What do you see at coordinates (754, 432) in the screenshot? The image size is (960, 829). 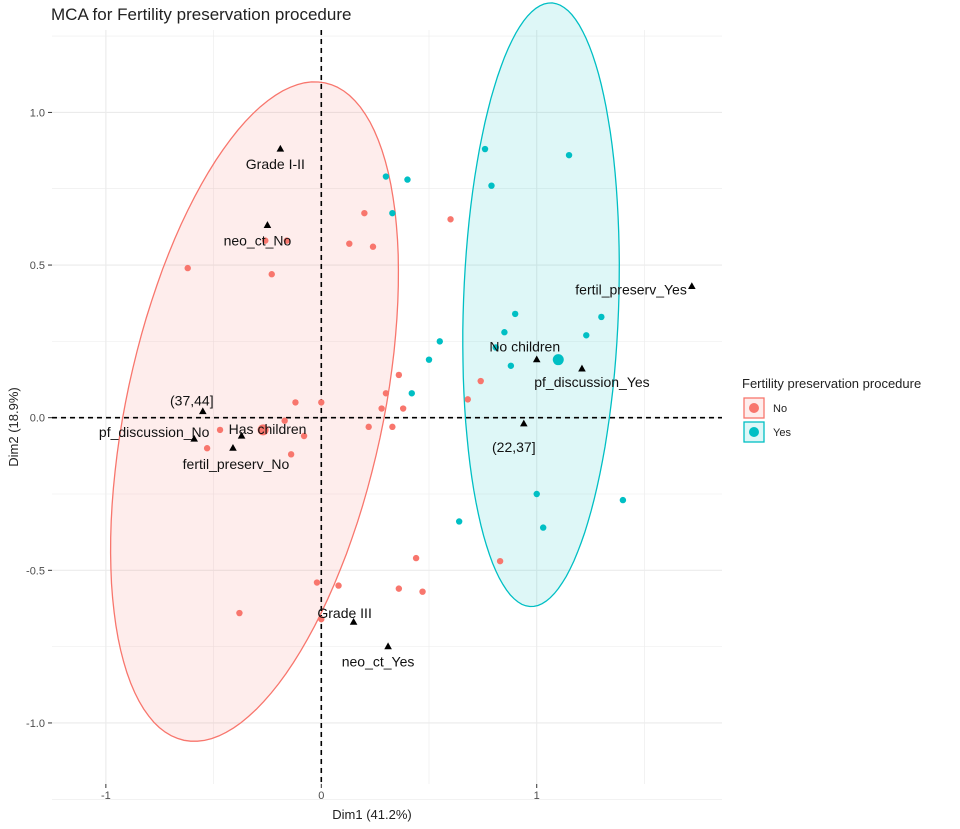 I see `legend-dot-yes` at bounding box center [754, 432].